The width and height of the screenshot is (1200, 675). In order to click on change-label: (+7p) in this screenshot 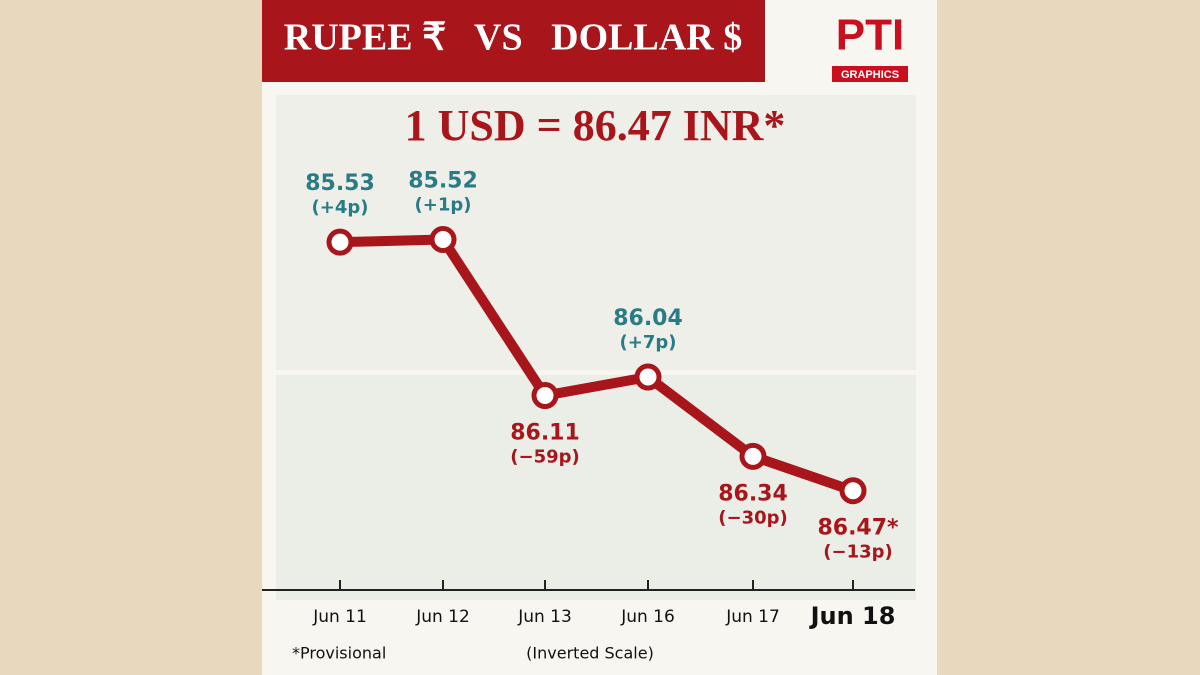, I will do `click(648, 342)`.